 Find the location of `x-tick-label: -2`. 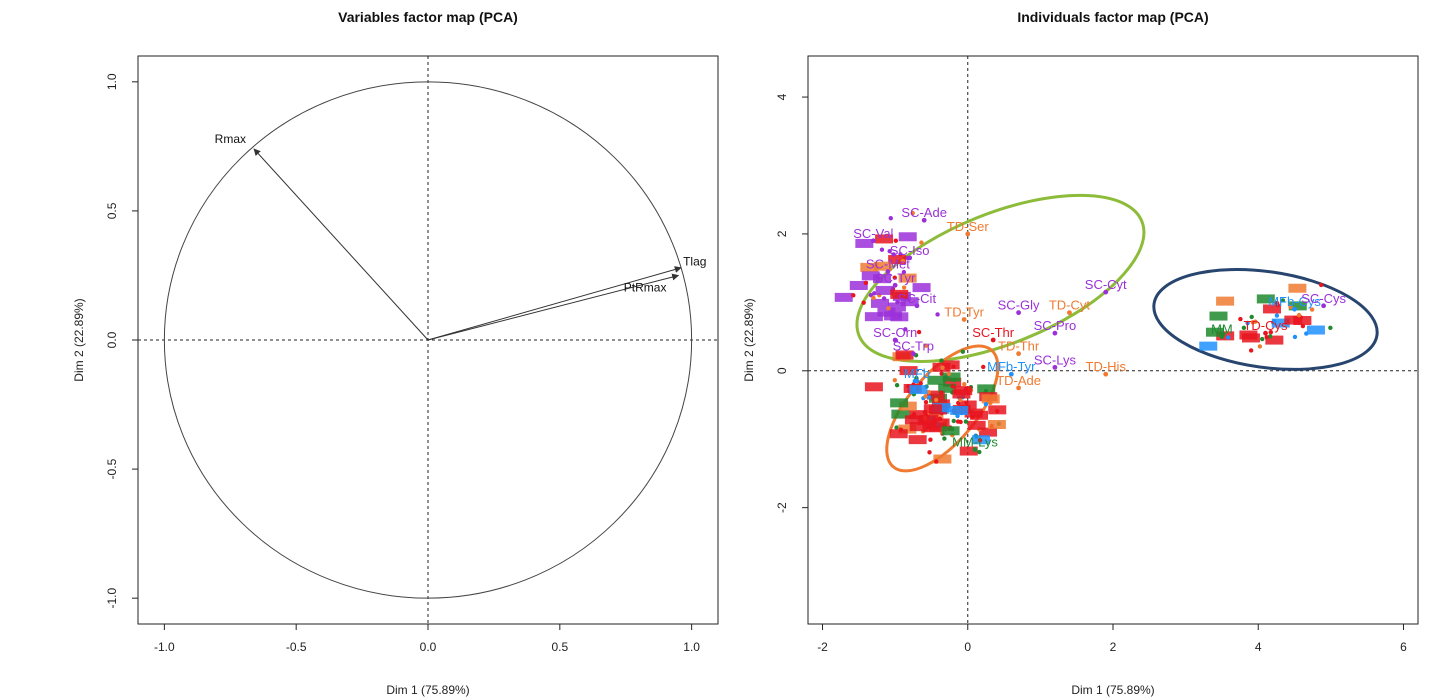

x-tick-label: -2 is located at coordinates (822, 647).